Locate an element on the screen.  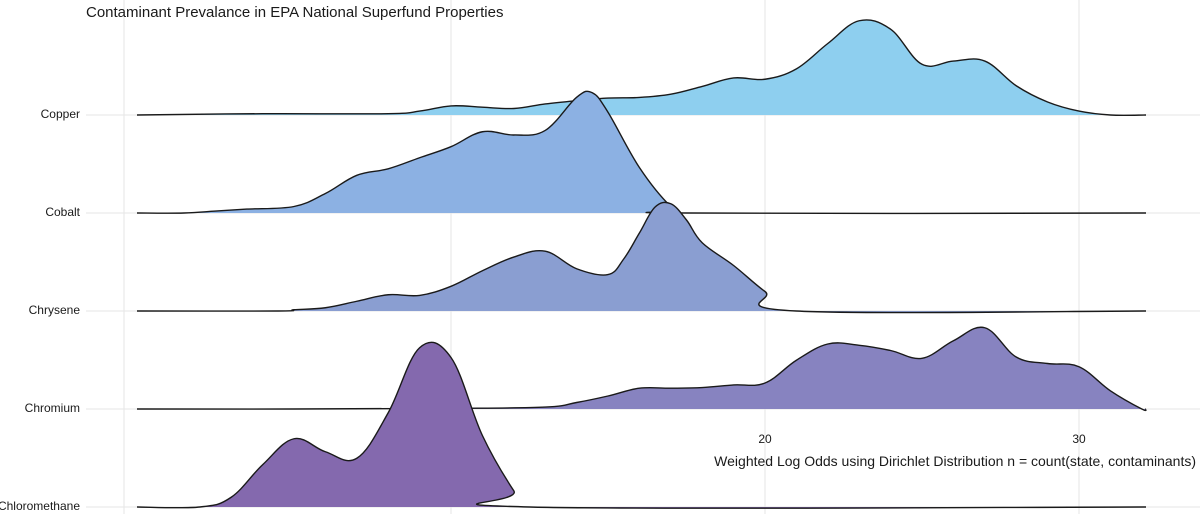
category-label-copper: Copper is located at coordinates (60, 114).